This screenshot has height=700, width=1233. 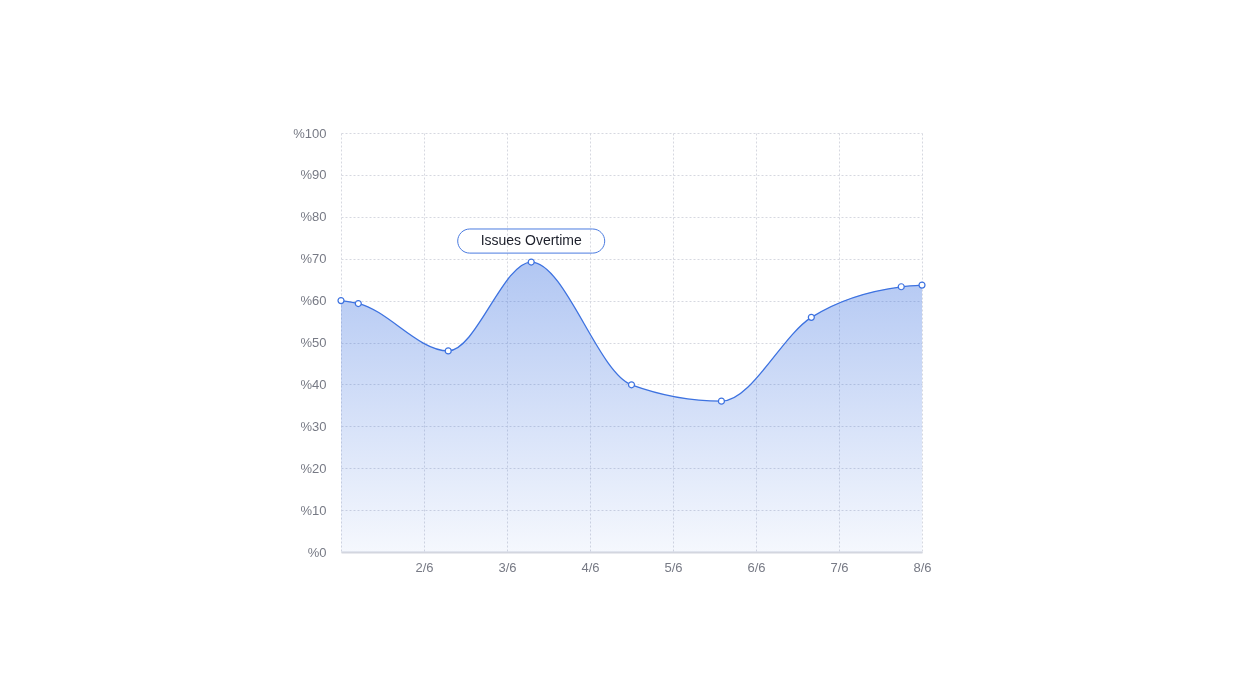 I want to click on annotation: Issues Overtime, so click(x=531, y=240).